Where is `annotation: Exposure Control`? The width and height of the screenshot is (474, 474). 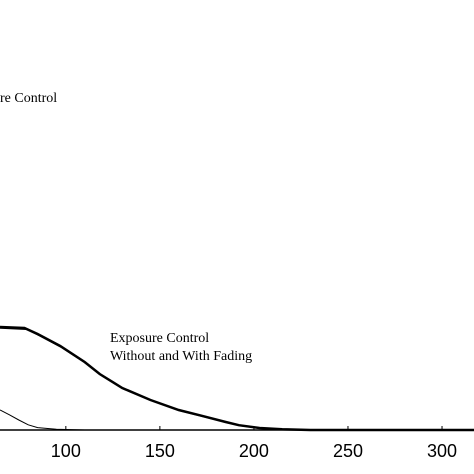
annotation: Exposure Control is located at coordinates (159, 338).